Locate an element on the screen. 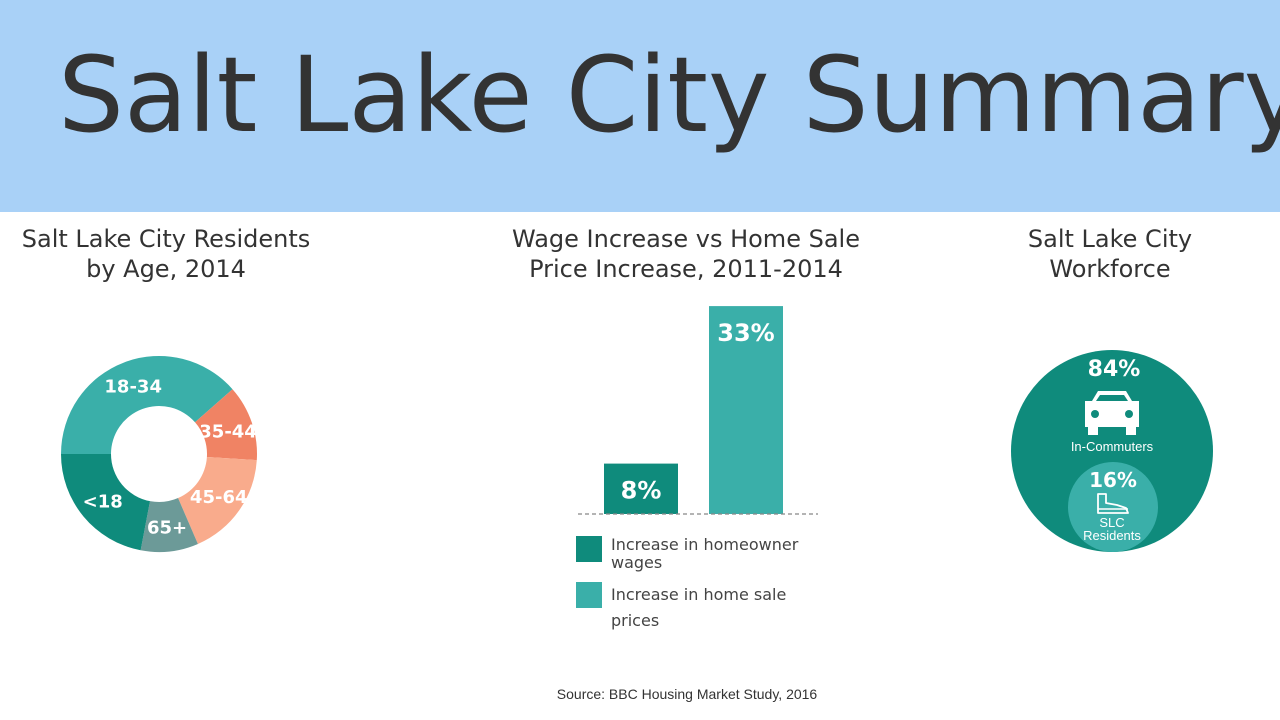 The height and width of the screenshot is (720, 1280). legend-label-prices: Increase in home sale prices is located at coordinates (699, 607).